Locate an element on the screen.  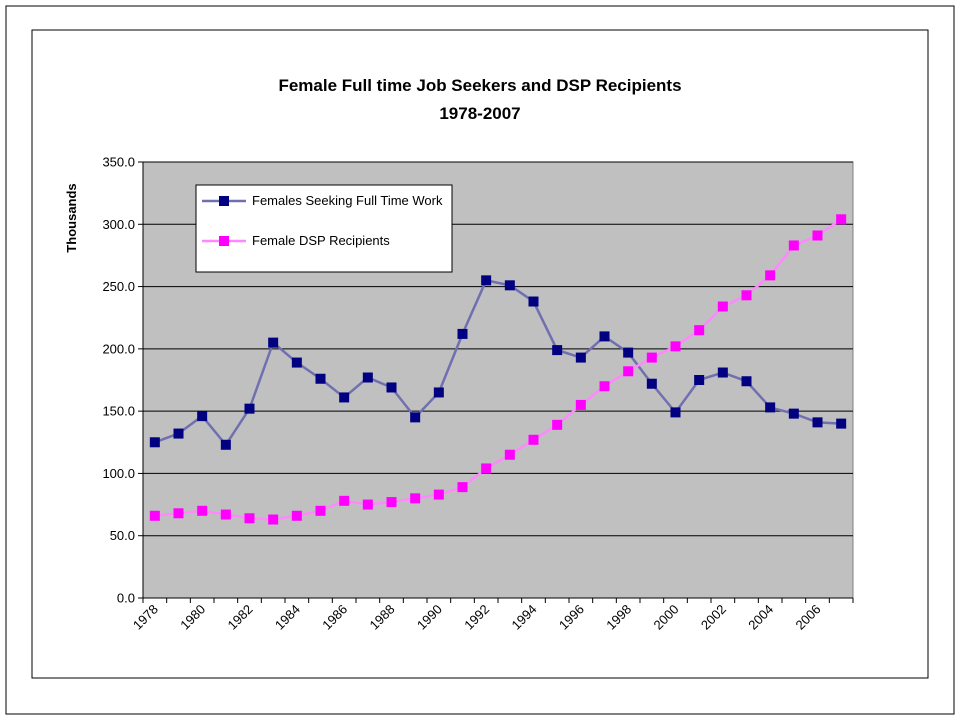
legend-box is located at coordinates (324, 228).